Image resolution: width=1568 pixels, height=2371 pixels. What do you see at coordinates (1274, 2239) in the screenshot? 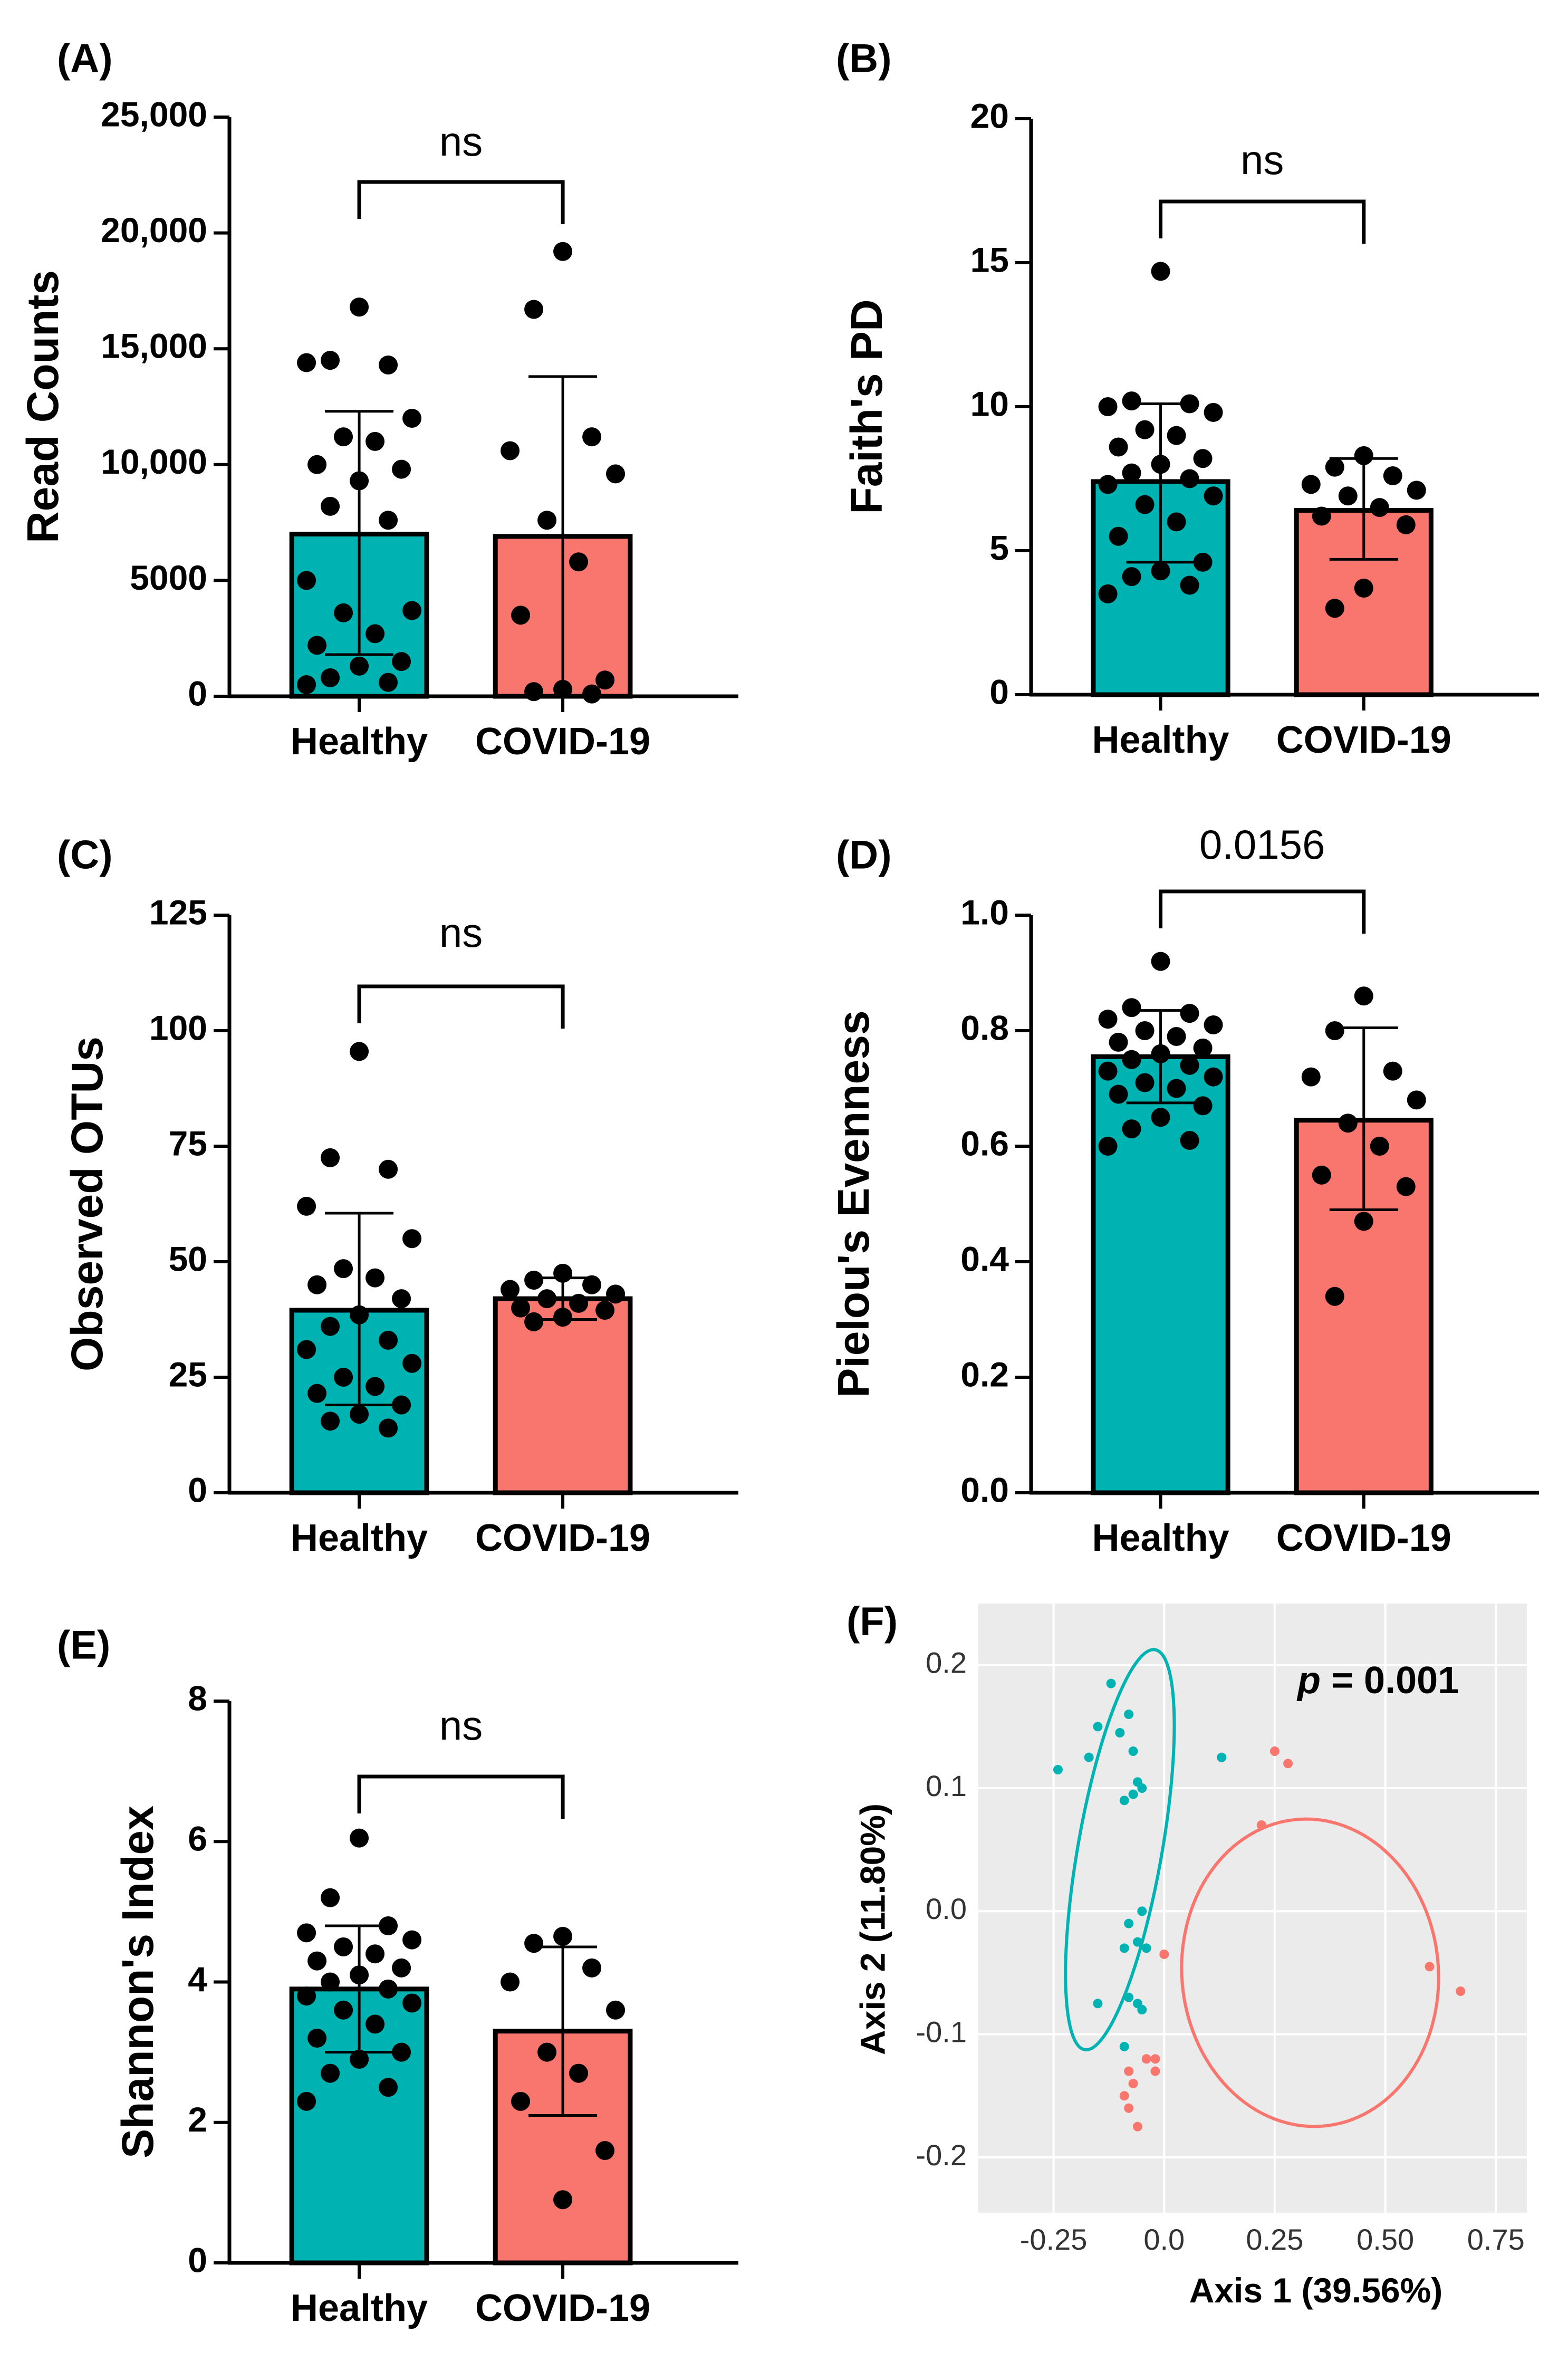
I see `x-tick-label: 0.25` at bounding box center [1274, 2239].